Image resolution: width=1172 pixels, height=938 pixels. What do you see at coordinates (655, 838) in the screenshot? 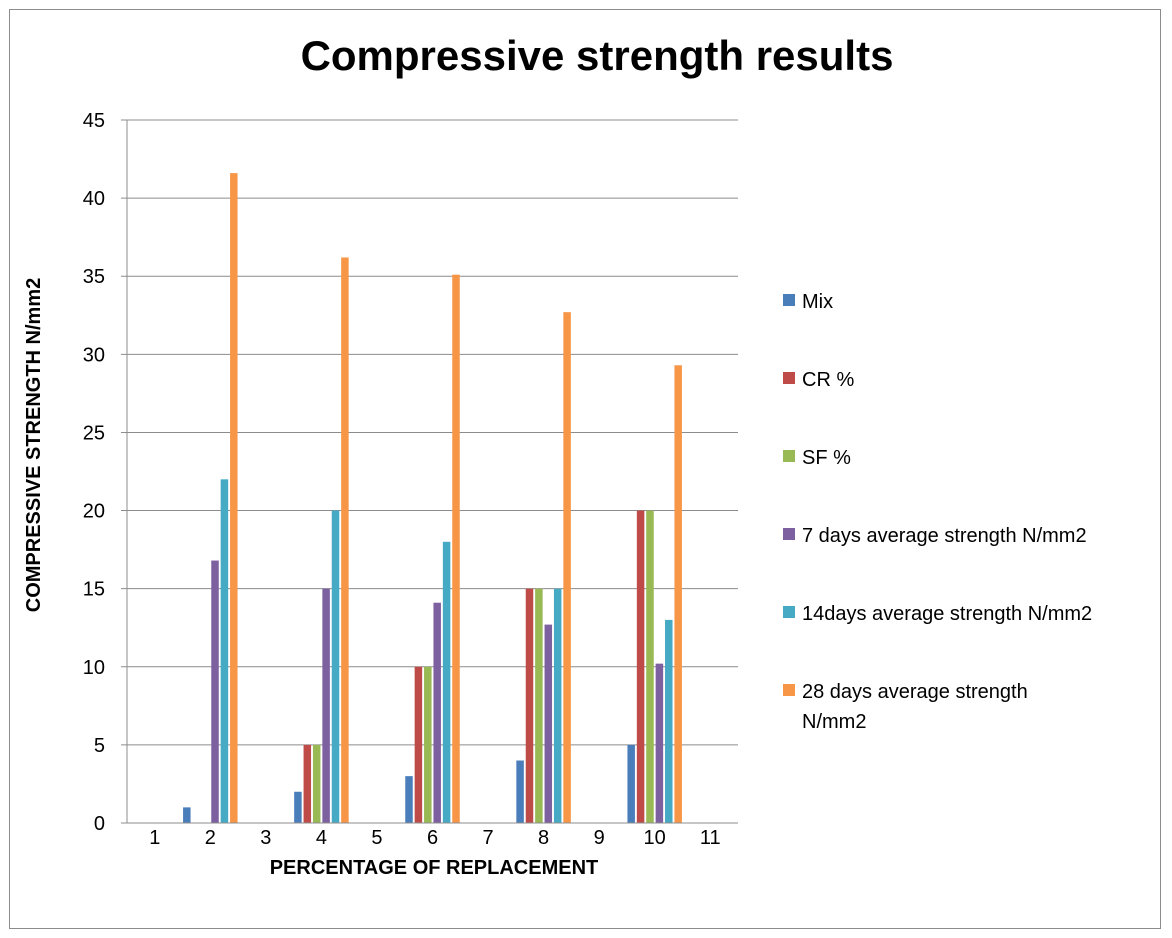
I see `x-tick-label: 10` at bounding box center [655, 838].